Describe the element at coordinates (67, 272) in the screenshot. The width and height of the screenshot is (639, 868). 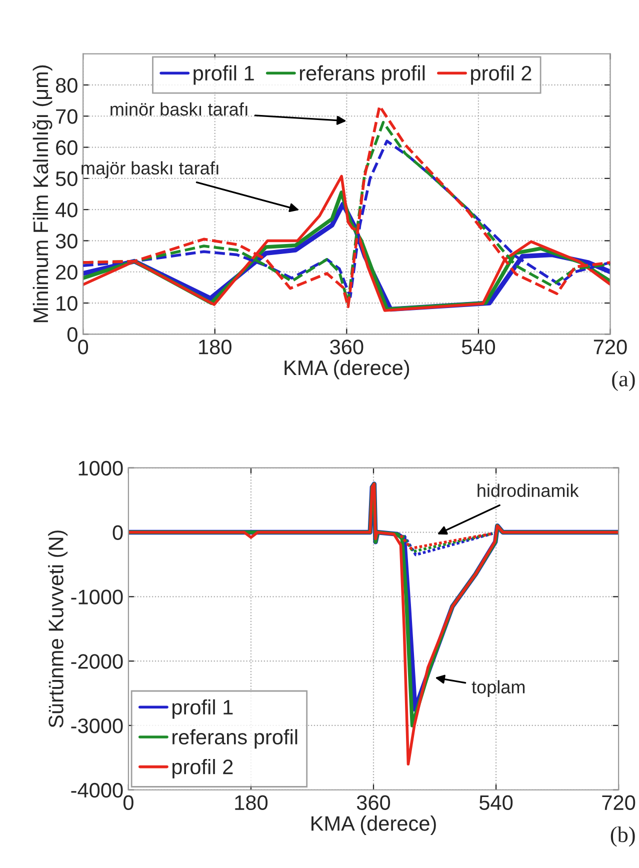
I see `y-tick-label: 20` at that location.